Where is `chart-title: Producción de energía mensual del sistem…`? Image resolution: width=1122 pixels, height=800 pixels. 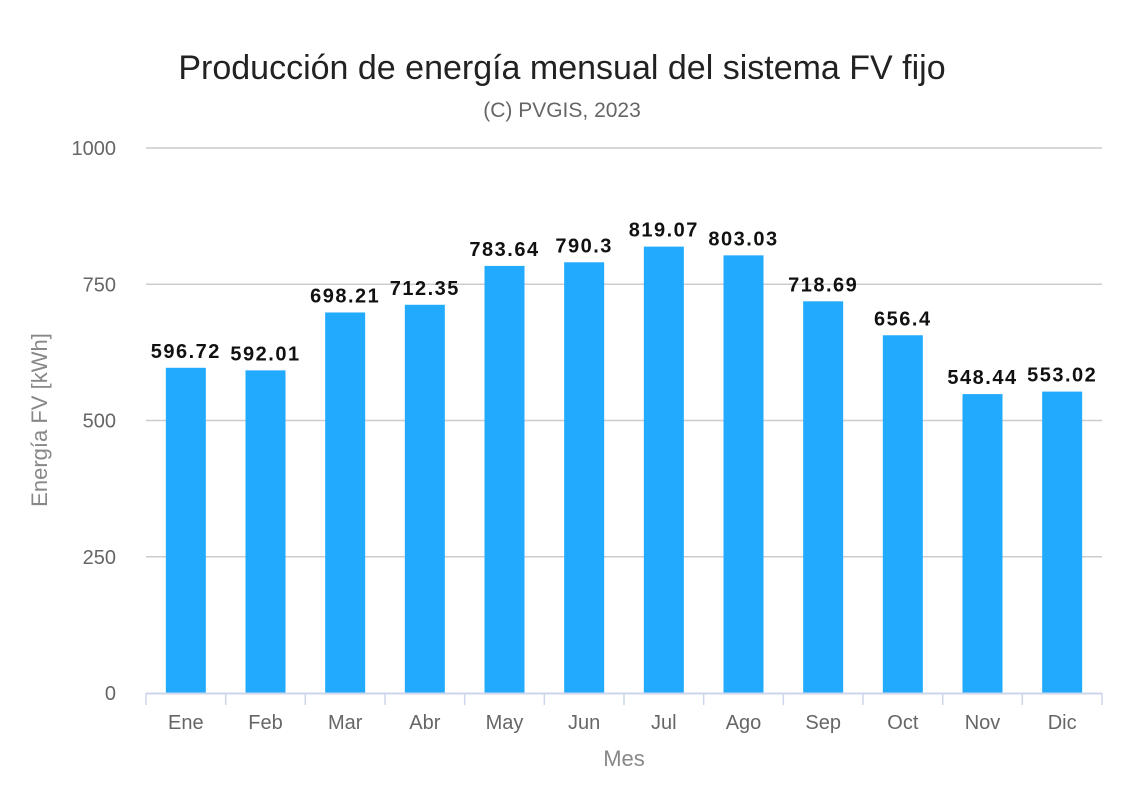
chart-title: Producción de energía mensual del sistem… is located at coordinates (561, 68).